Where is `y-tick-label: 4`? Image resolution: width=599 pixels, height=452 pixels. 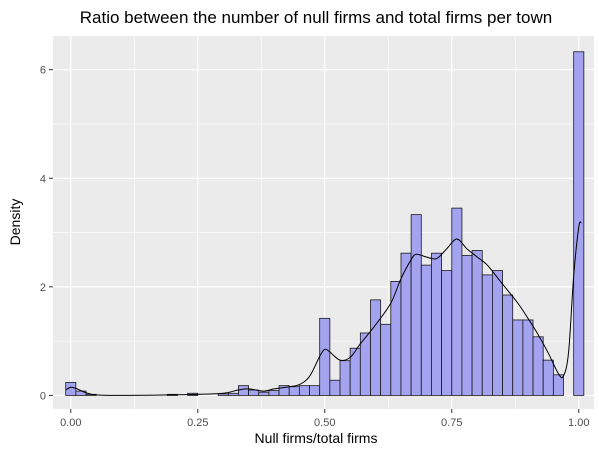 y-tick-label: 4 is located at coordinates (43, 179).